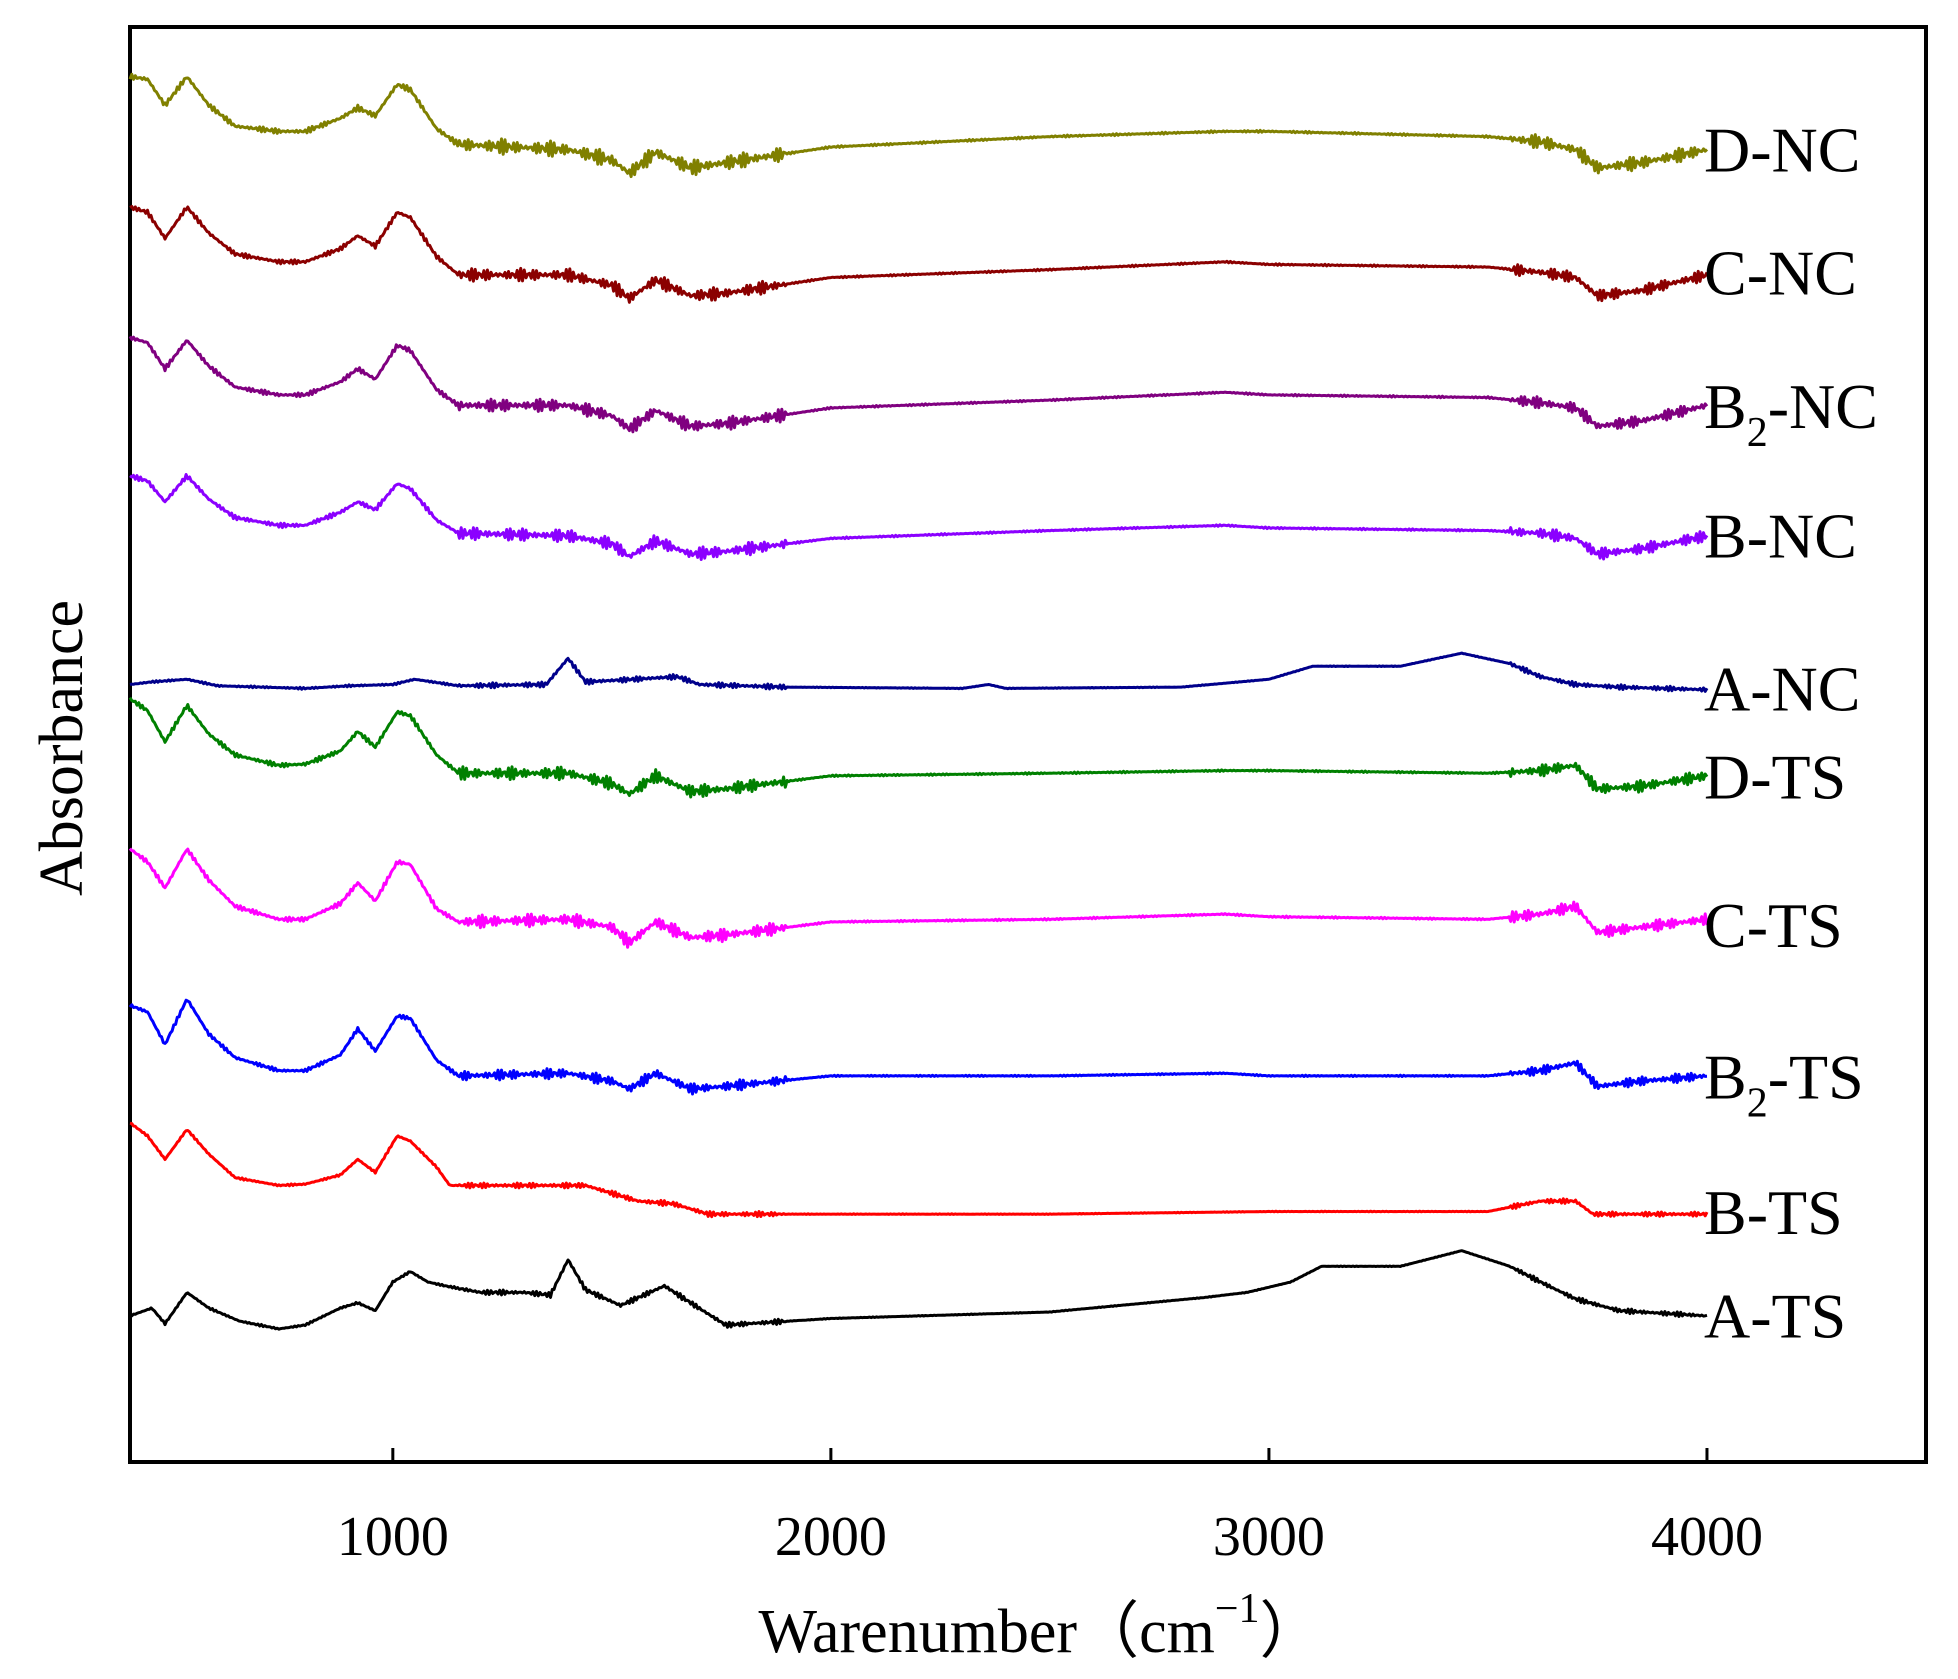 This screenshot has width=1958, height=1679. I want to click on series-label-main: C-NC, so click(1780, 272).